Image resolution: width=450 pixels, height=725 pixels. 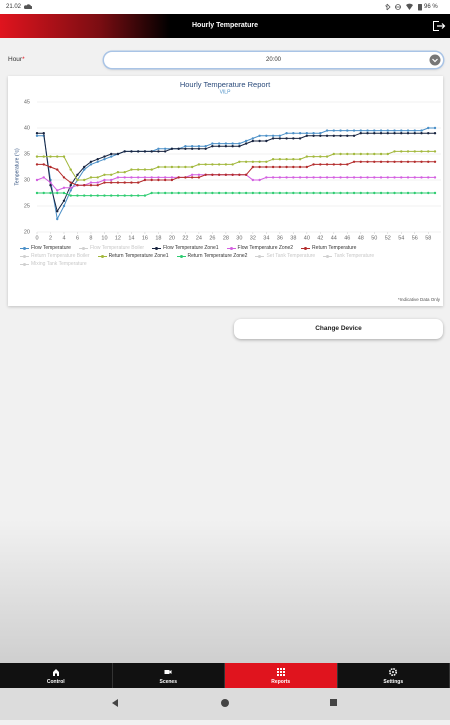 I want to click on legend-item: Return Temperature Zone2, so click(x=212, y=256).